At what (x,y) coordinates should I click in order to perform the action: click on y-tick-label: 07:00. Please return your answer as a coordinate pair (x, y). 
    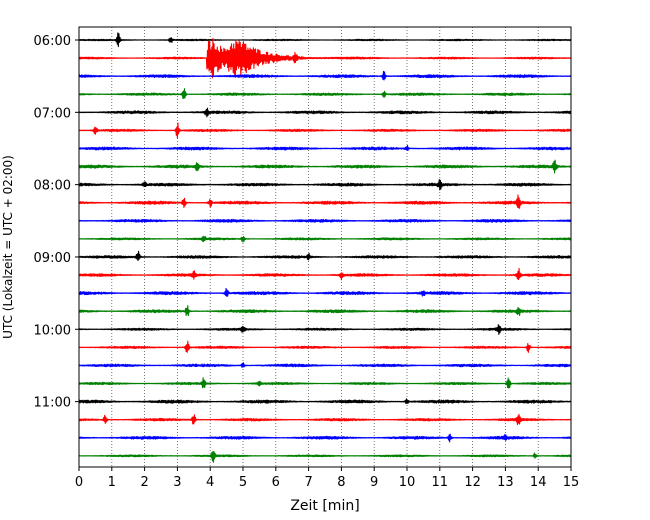
    Looking at the image, I should click on (52, 113).